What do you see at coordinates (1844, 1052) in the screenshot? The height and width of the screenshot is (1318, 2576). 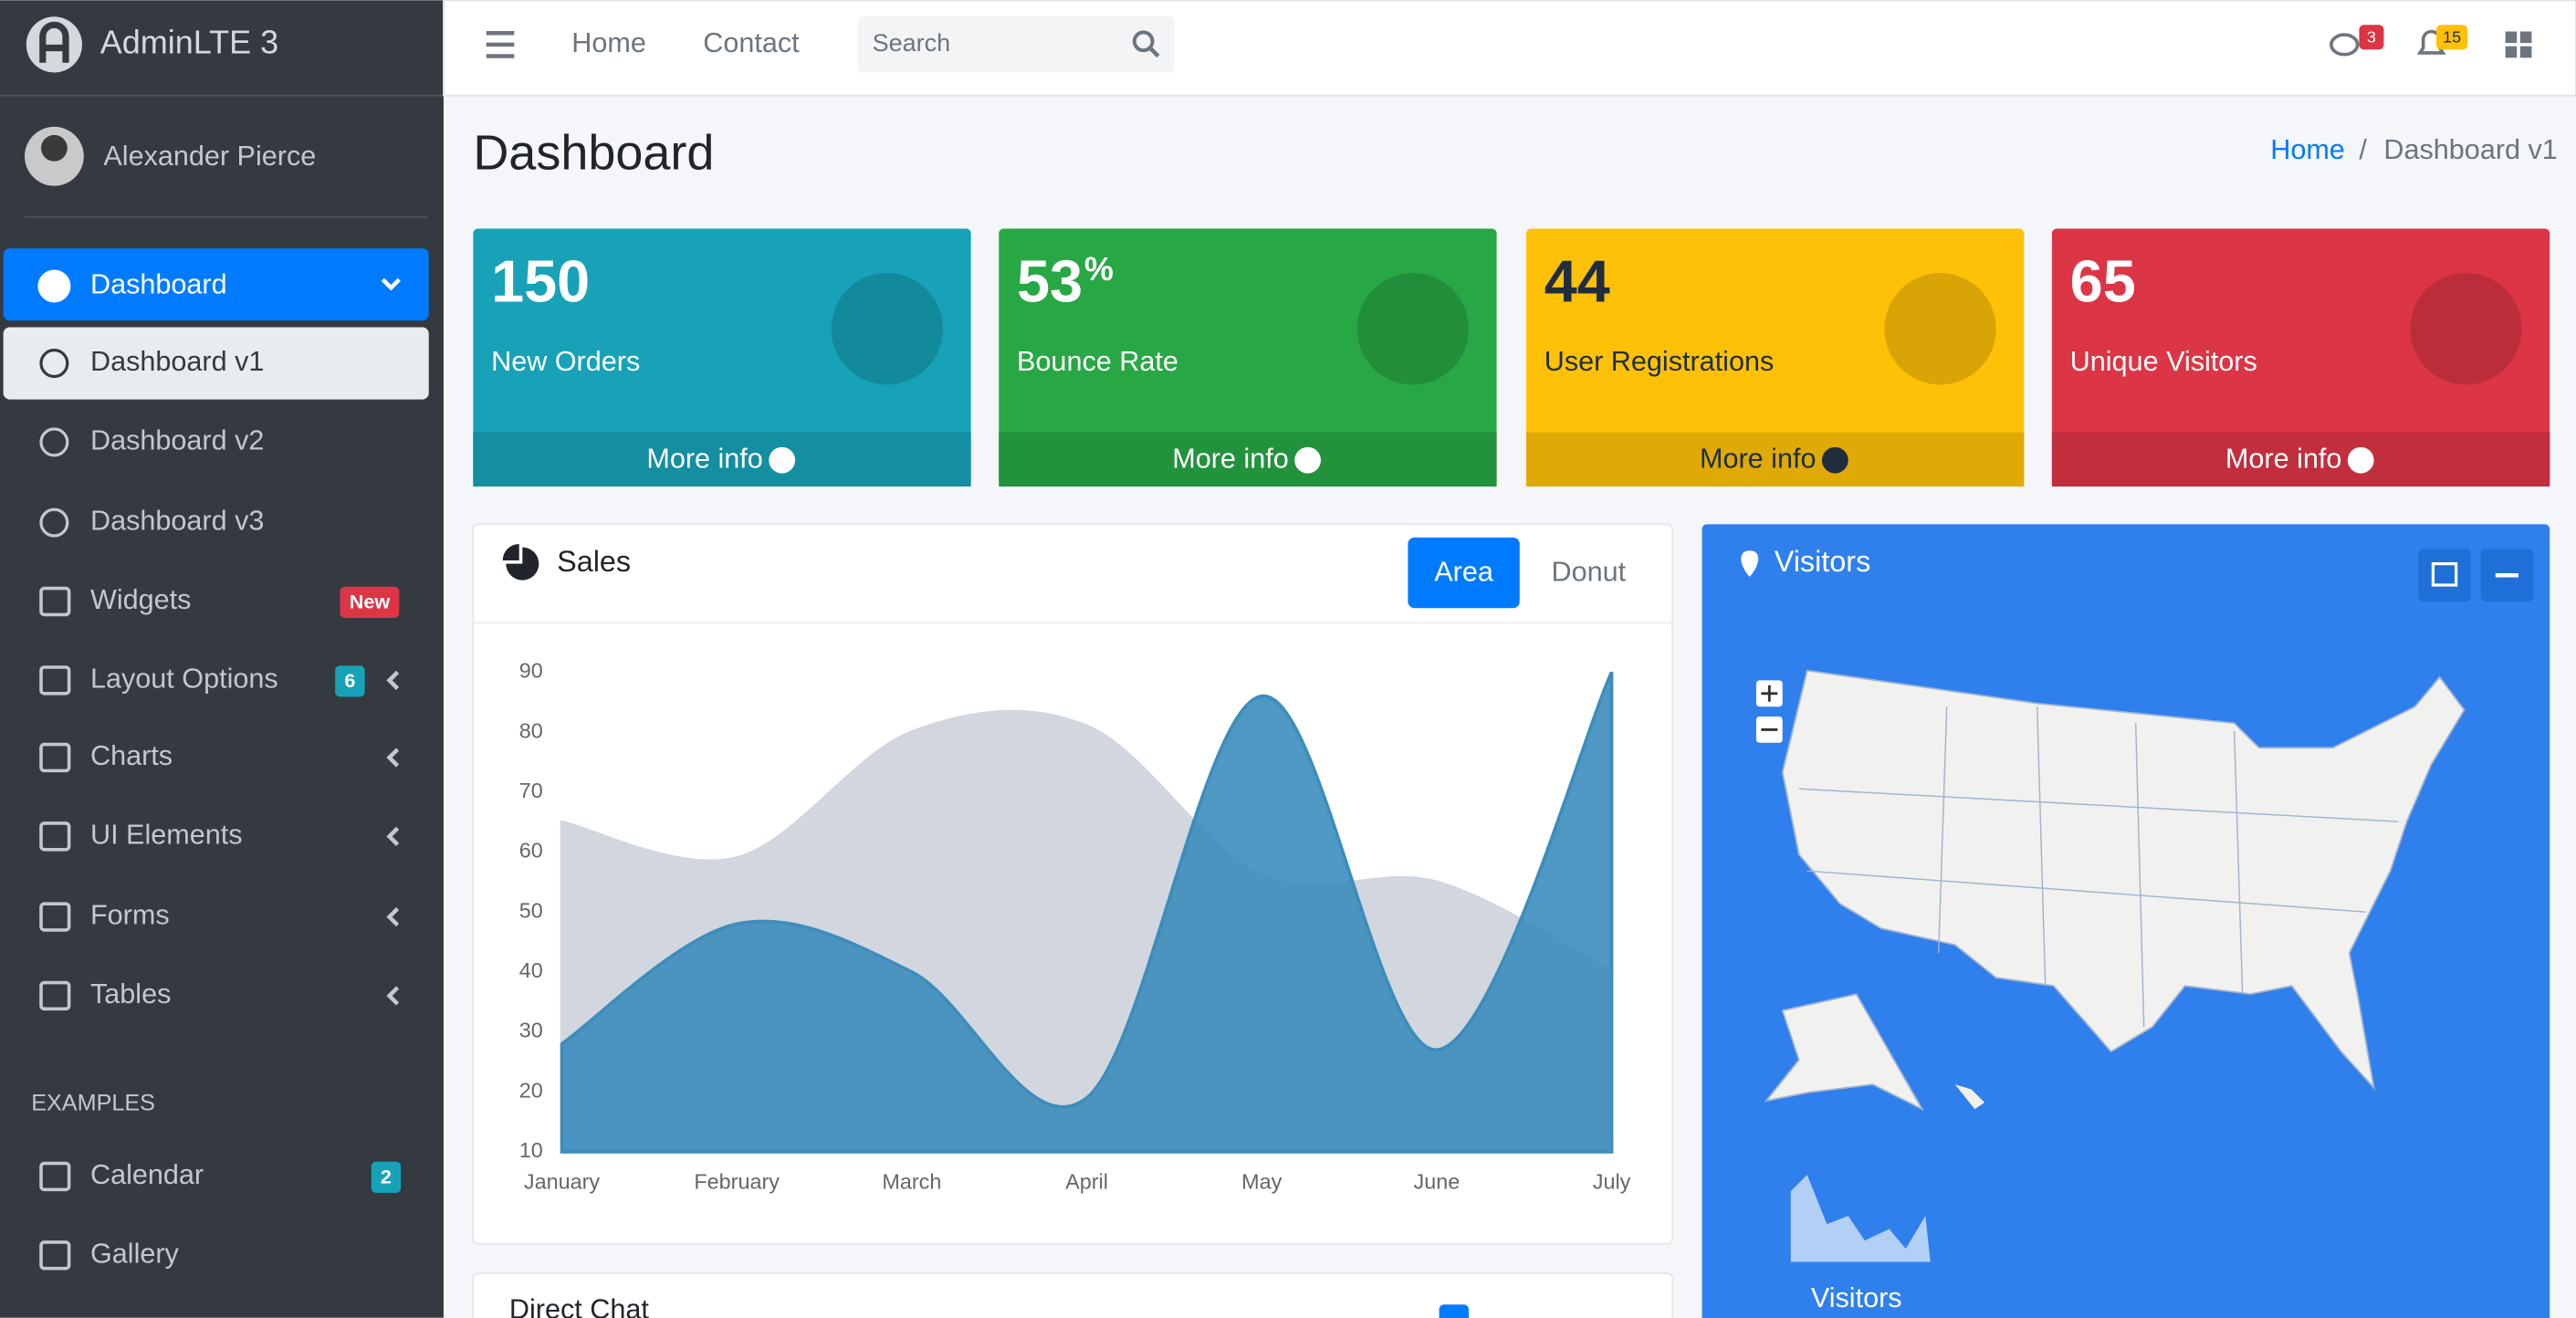 I see `alaska` at bounding box center [1844, 1052].